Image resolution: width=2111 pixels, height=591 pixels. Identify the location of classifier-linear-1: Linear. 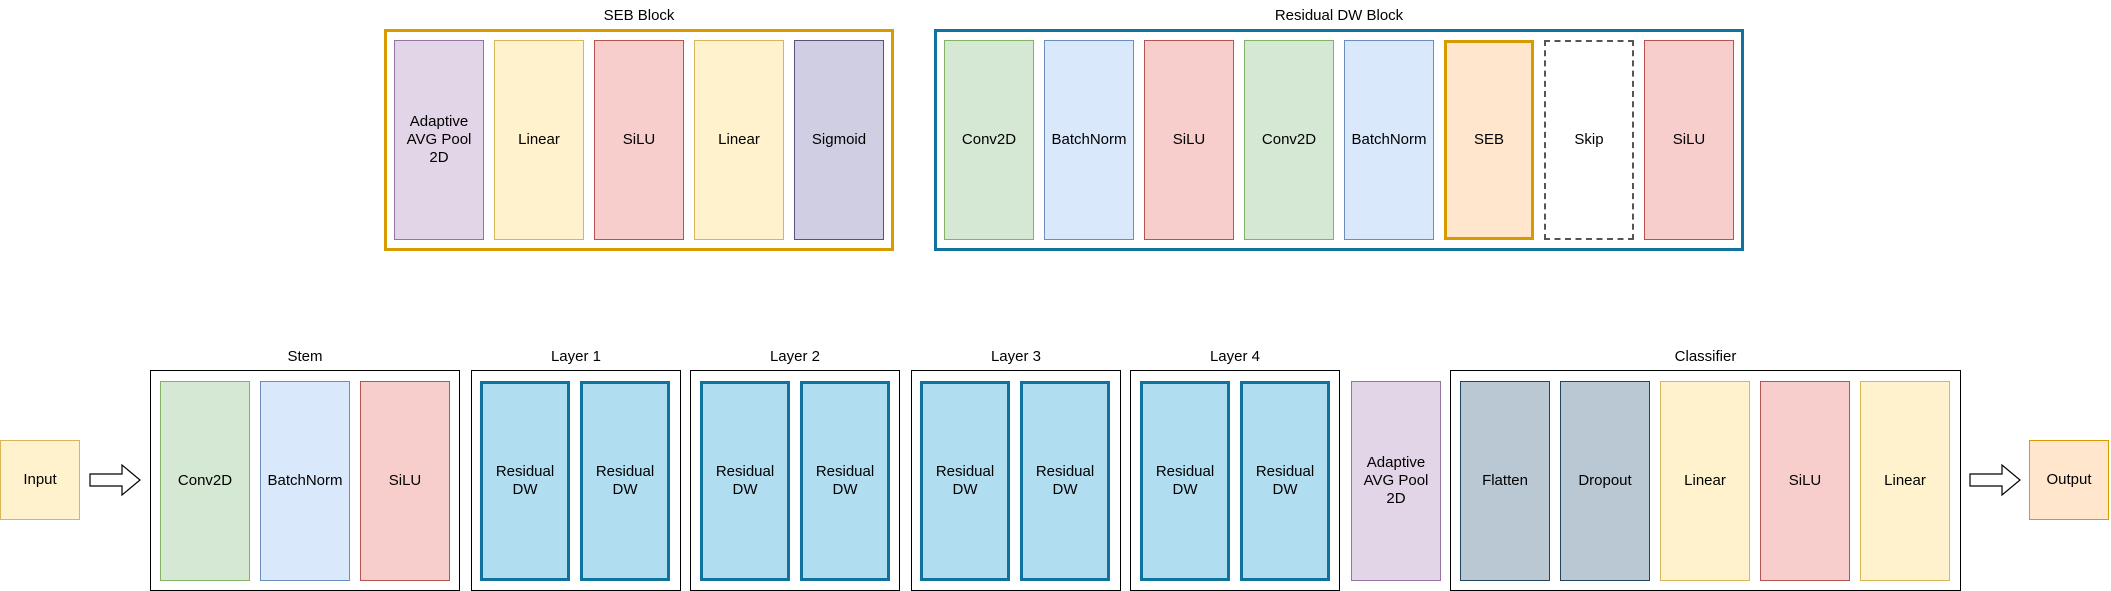
(1705, 481).